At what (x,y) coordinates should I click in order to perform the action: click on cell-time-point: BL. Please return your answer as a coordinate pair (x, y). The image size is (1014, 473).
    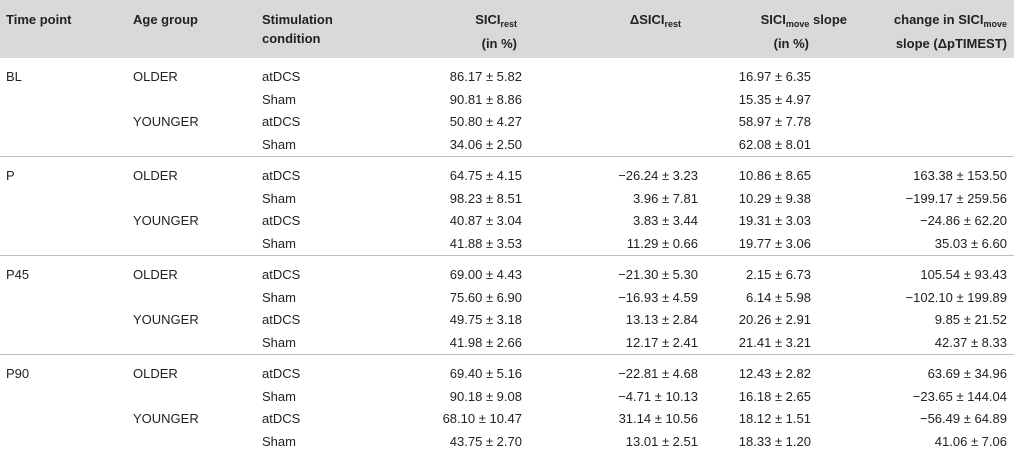
    Looking at the image, I should click on (14, 77).